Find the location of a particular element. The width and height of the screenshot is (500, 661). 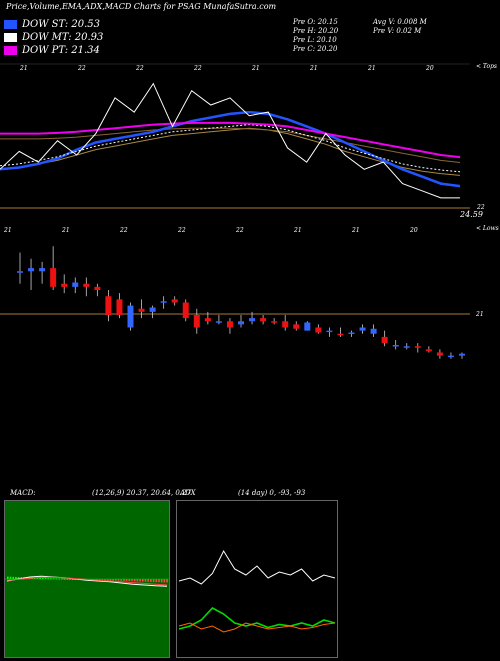

legend-dow-mt: DOW MT: 20.93 is located at coordinates (53, 37).